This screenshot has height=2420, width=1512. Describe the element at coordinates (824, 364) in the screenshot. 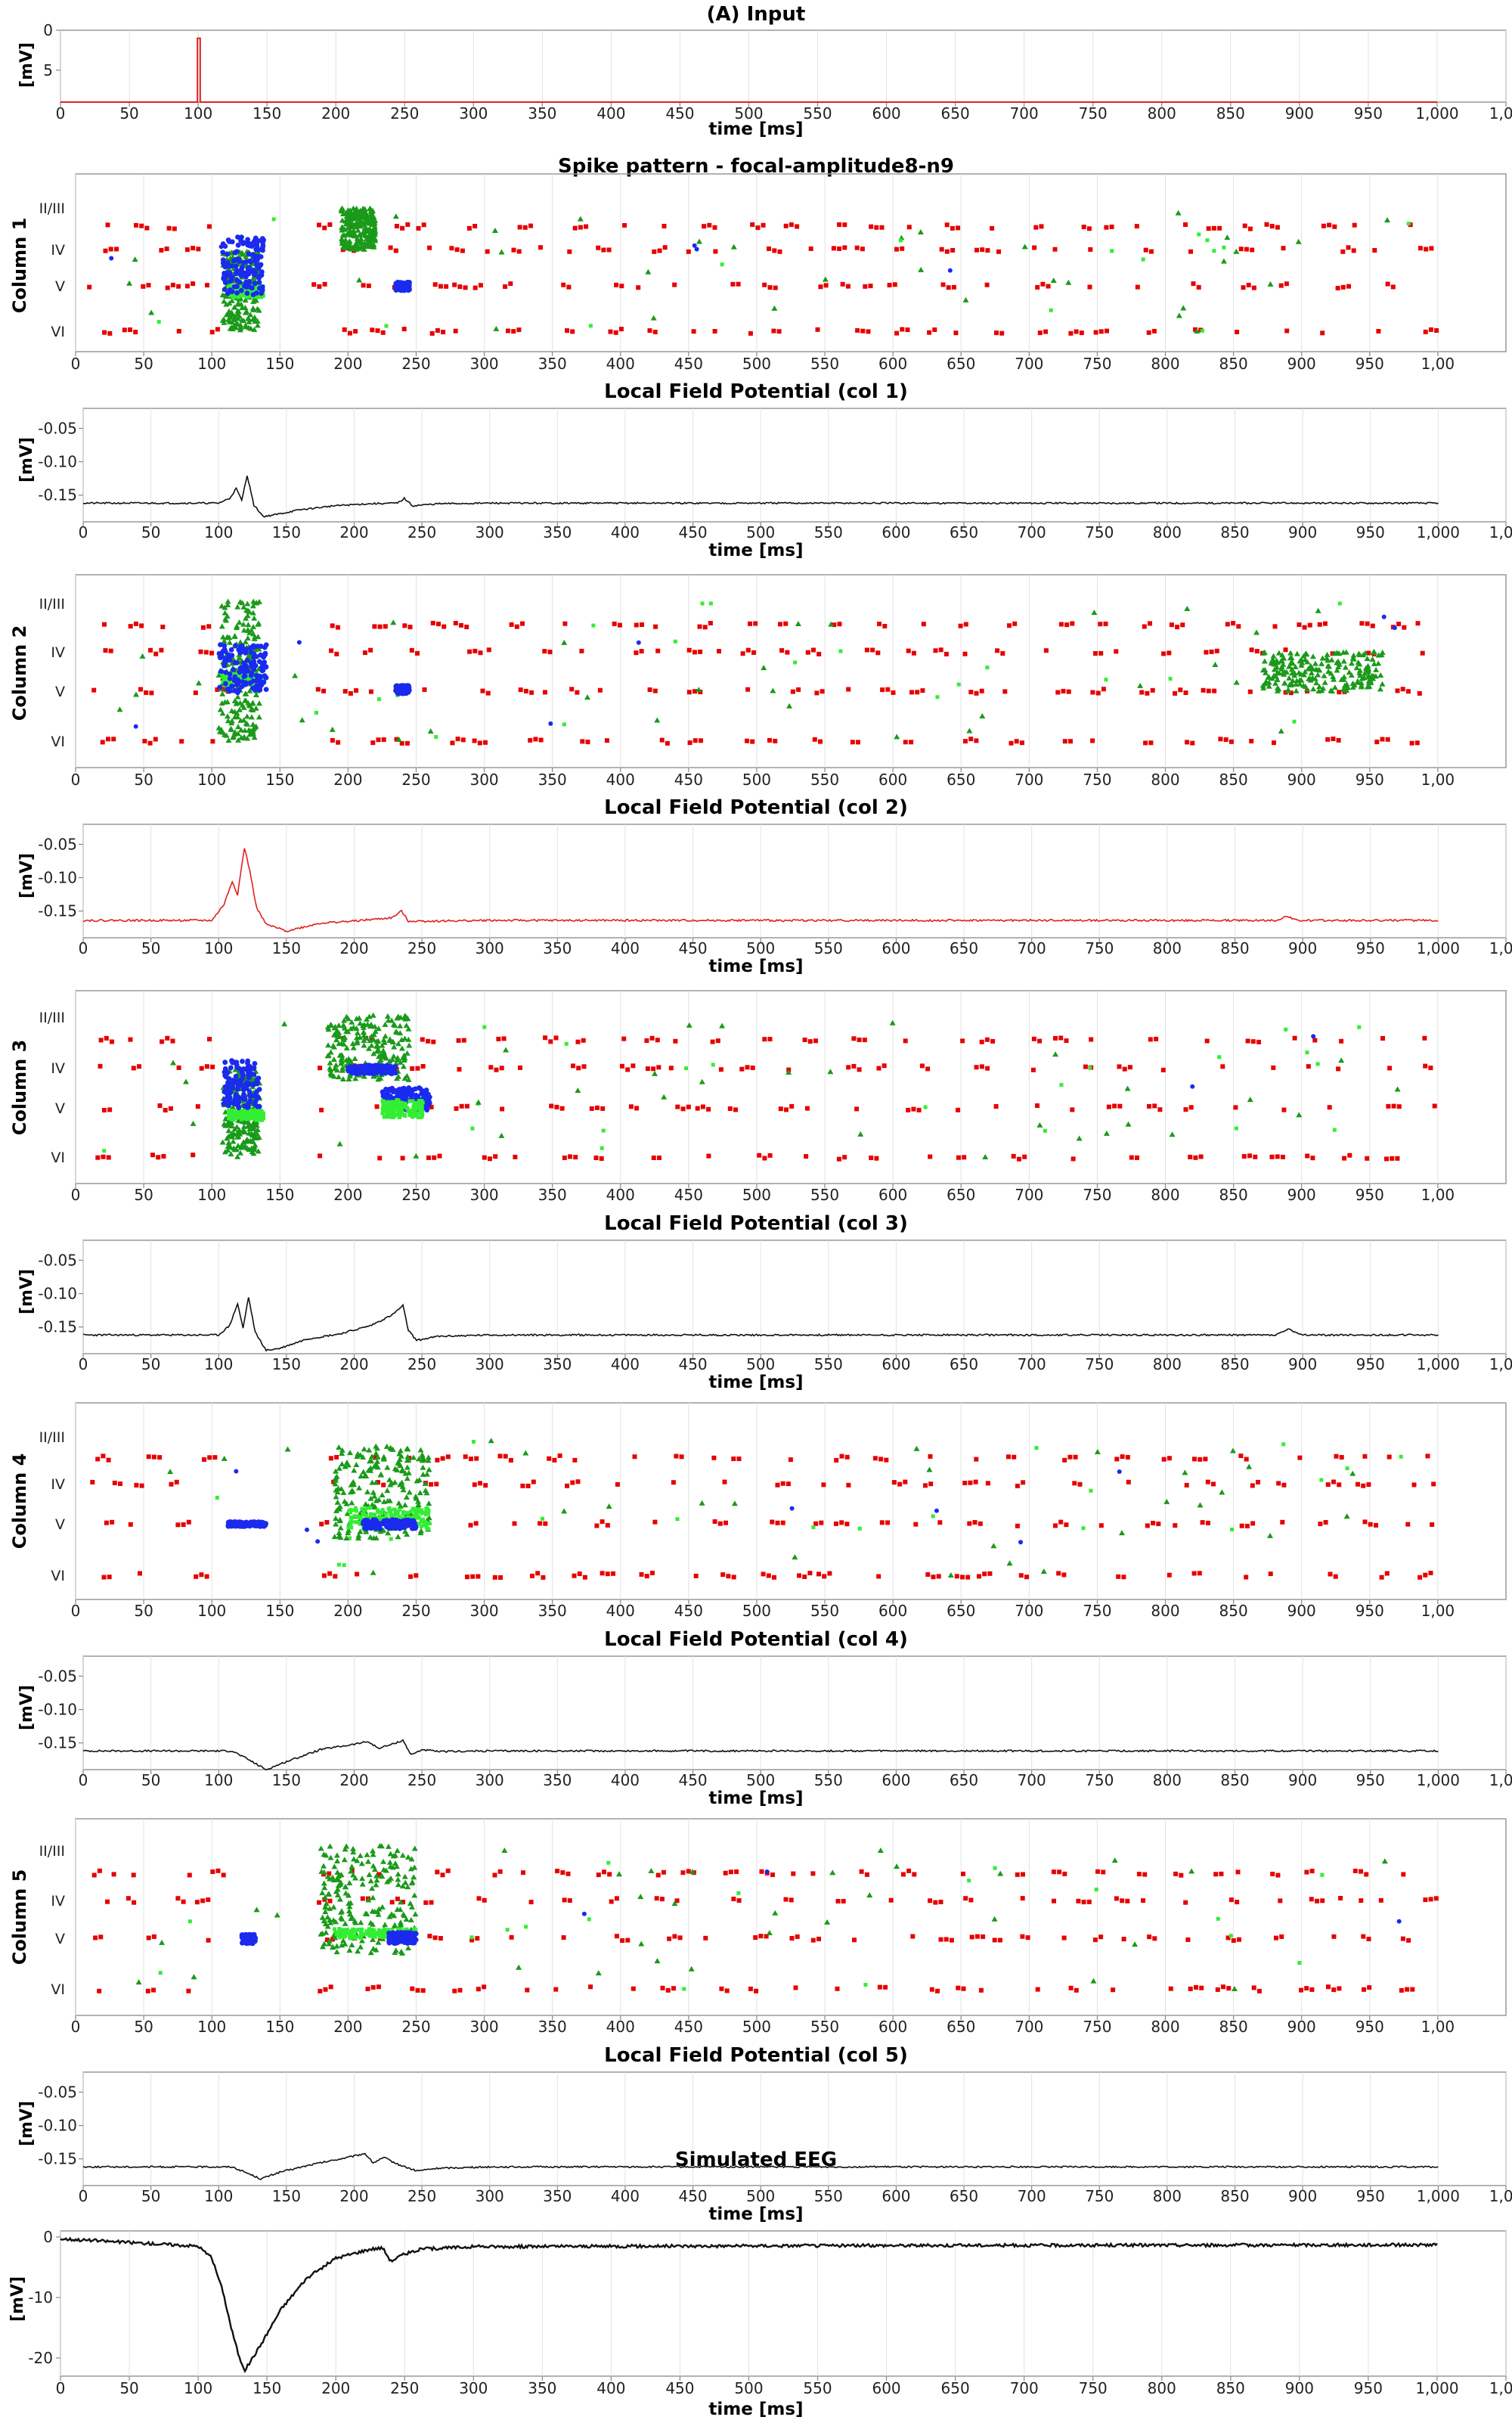

I see `x-tick-label: 550` at that location.